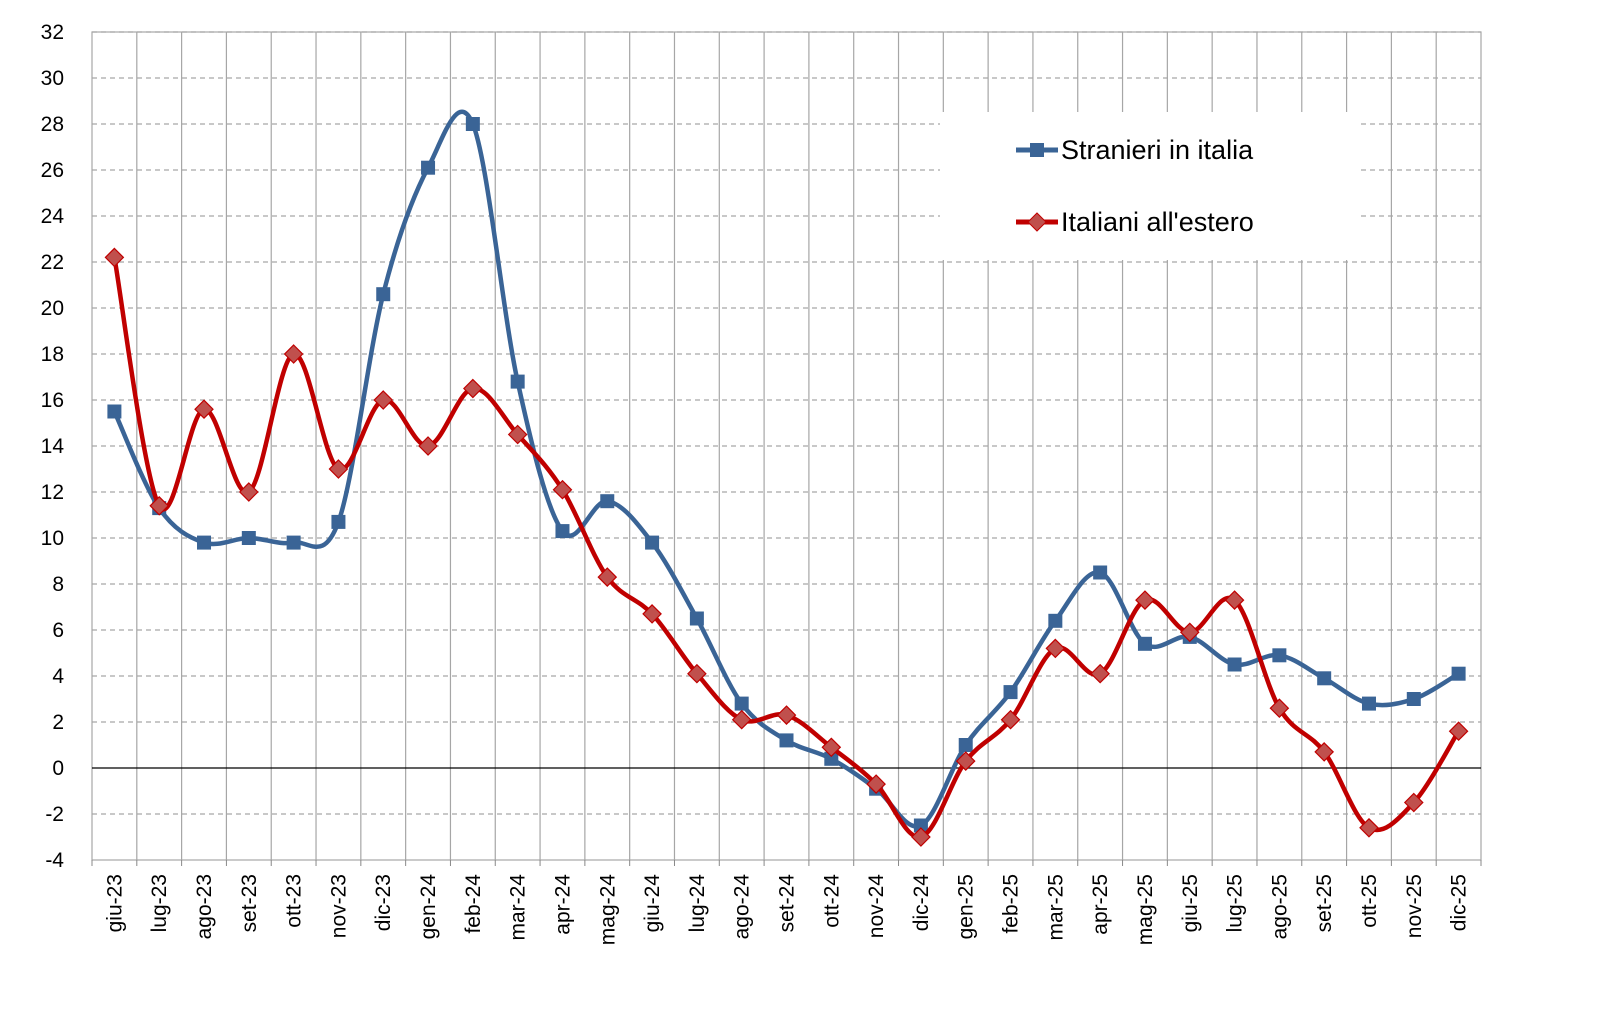 This screenshot has width=1600, height=1017. Describe the element at coordinates (204, 906) in the screenshot. I see `x-tick-label: ago-23` at that location.